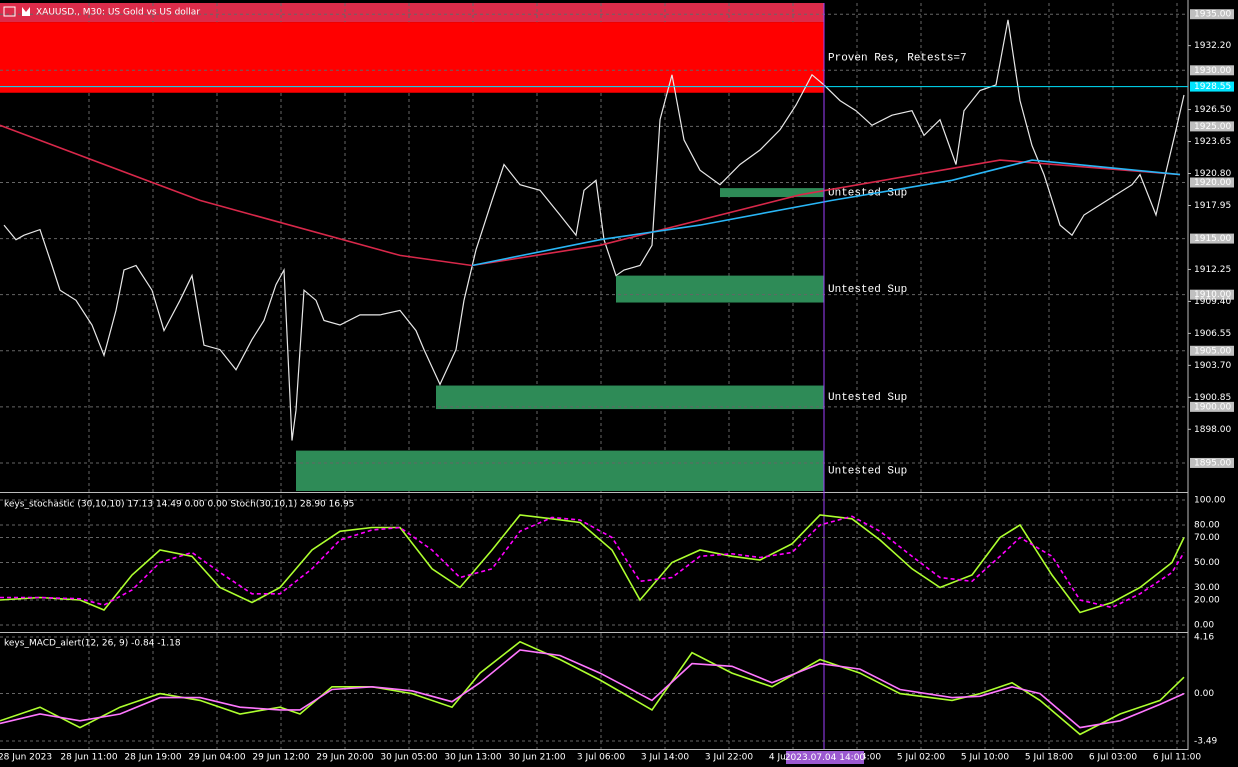 The image size is (1238, 767). I want to click on header-strip, so click(412, 12).